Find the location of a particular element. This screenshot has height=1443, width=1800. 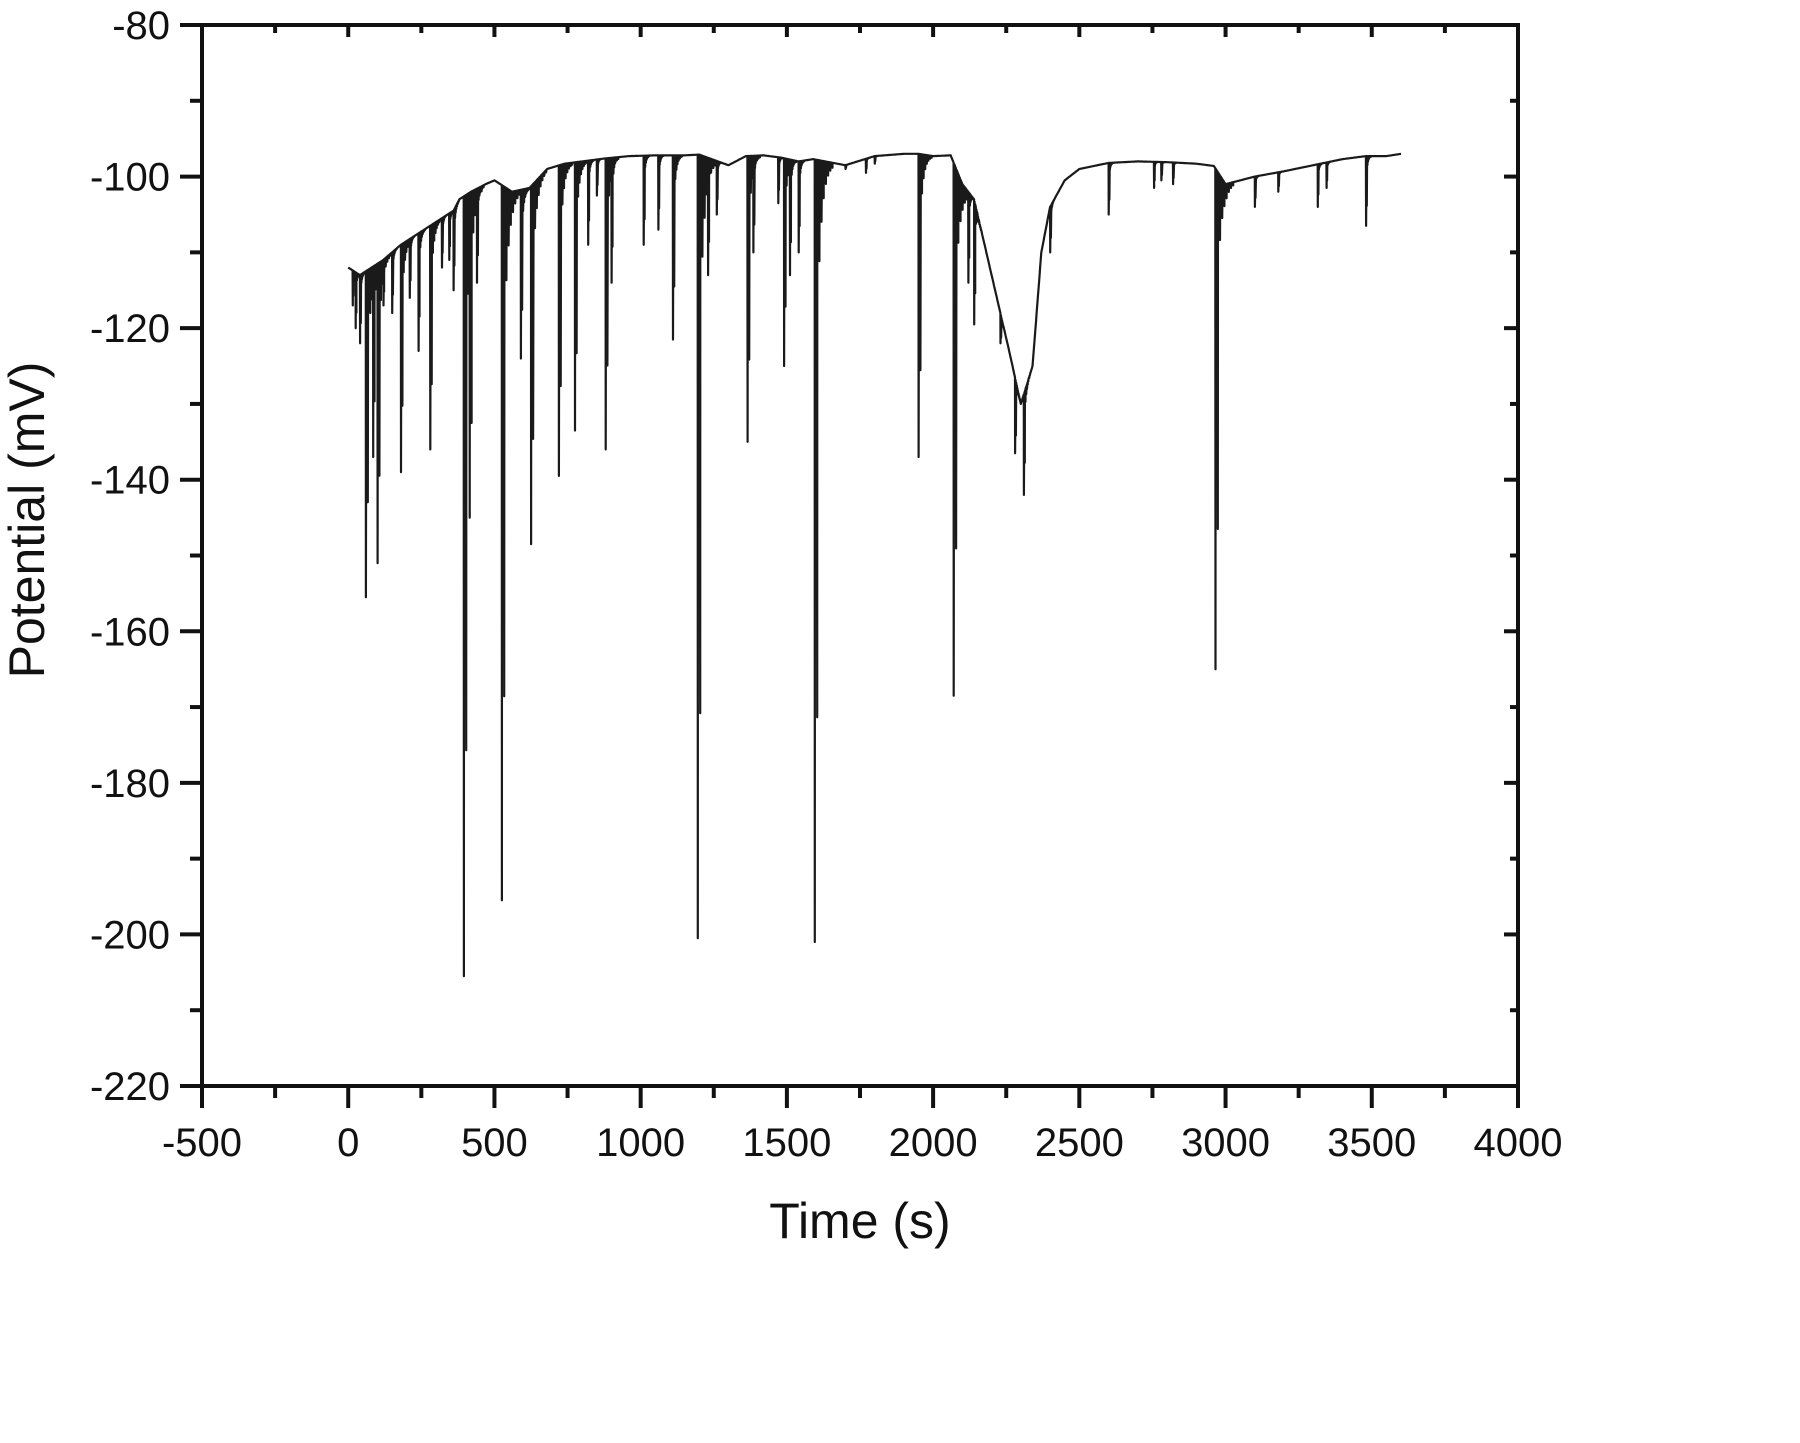

x-tick-label: 4000 is located at coordinates (1518, 1143).